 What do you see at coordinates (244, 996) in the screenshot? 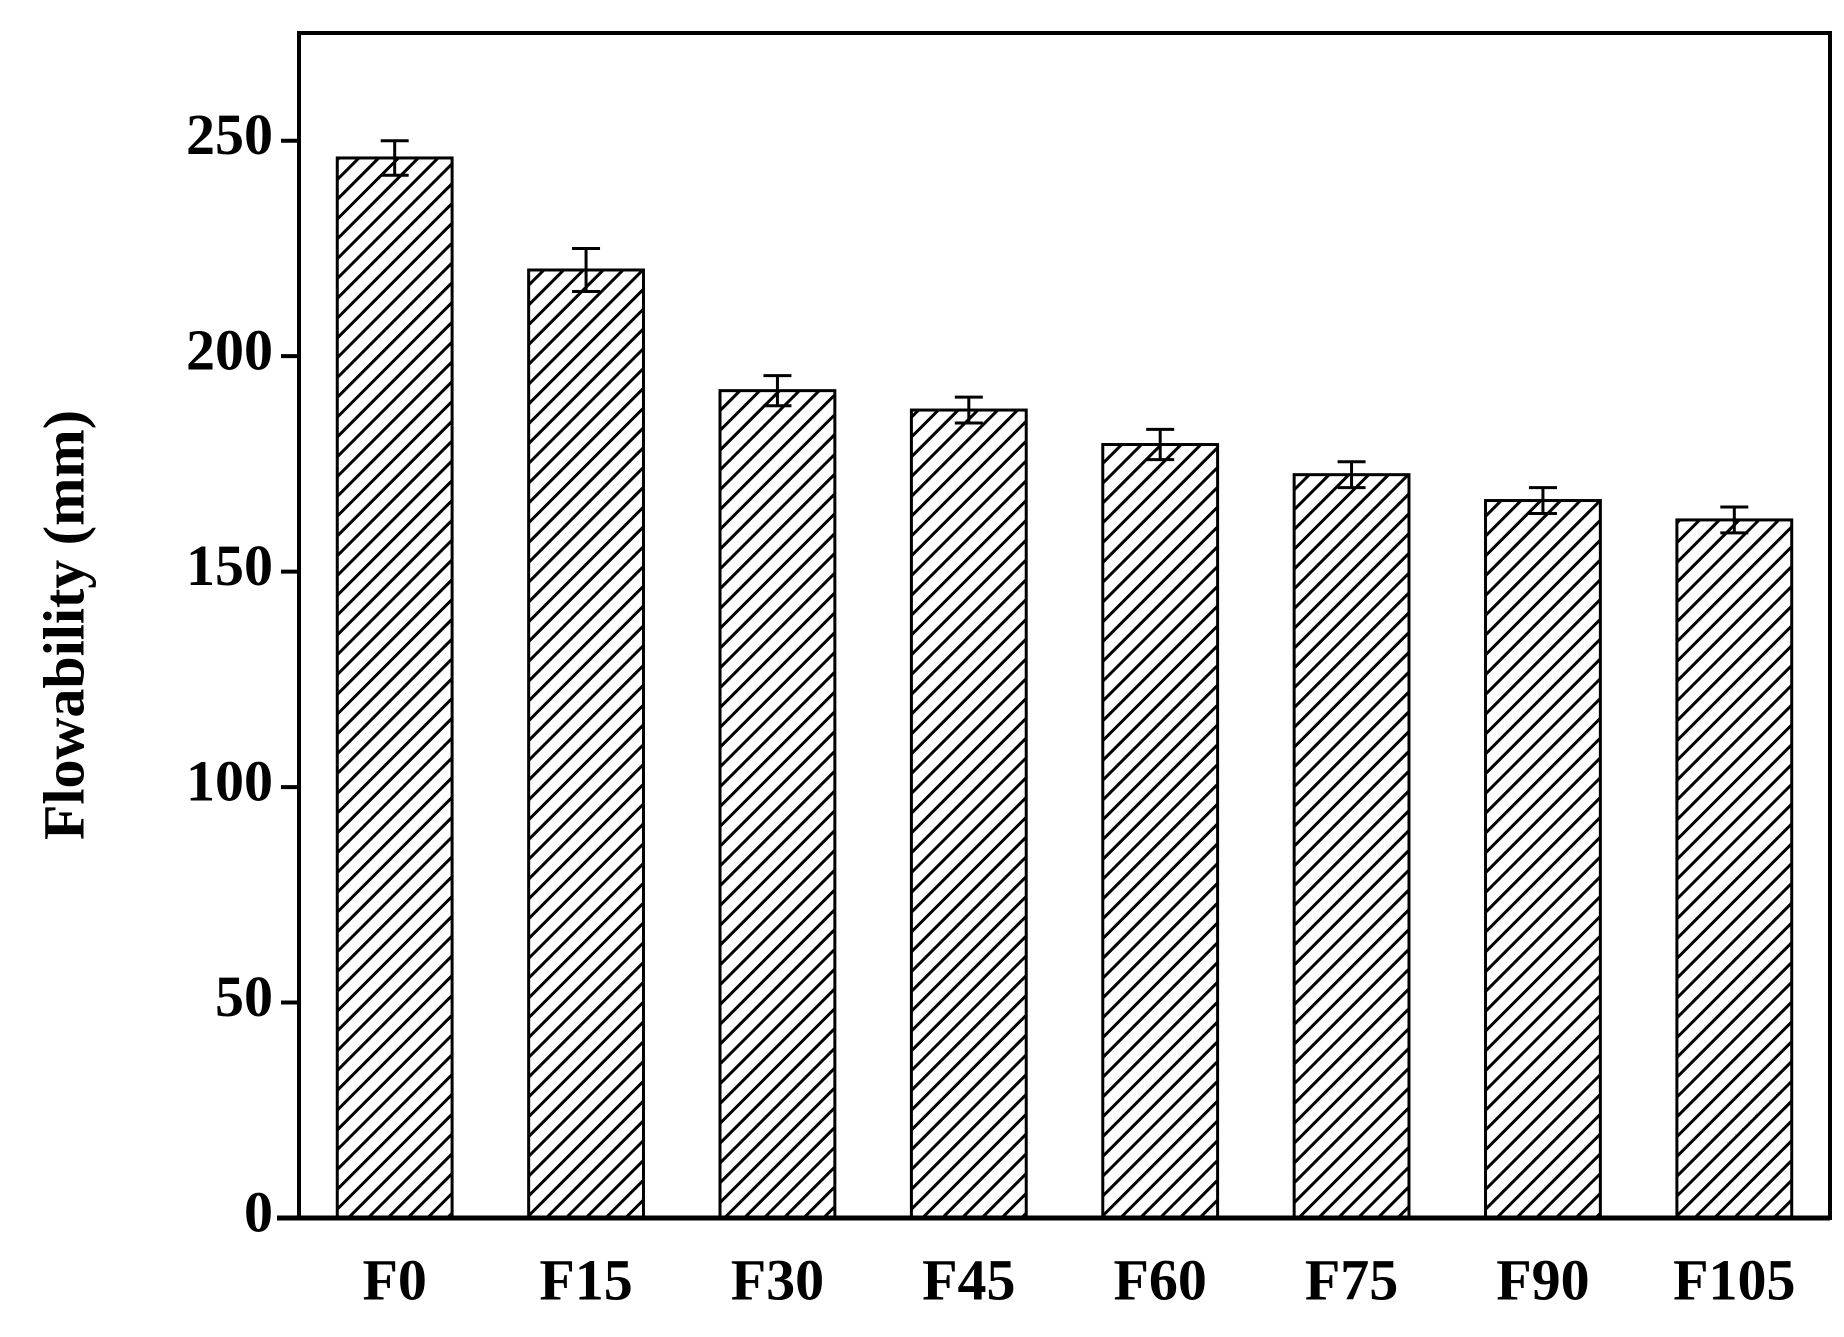
I see `y-tick-label: 50` at bounding box center [244, 996].